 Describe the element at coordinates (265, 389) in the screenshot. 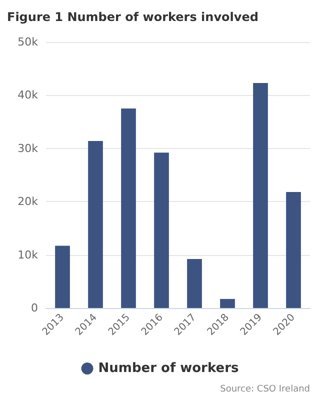

I see `source-note: Source: CSO Ireland` at that location.